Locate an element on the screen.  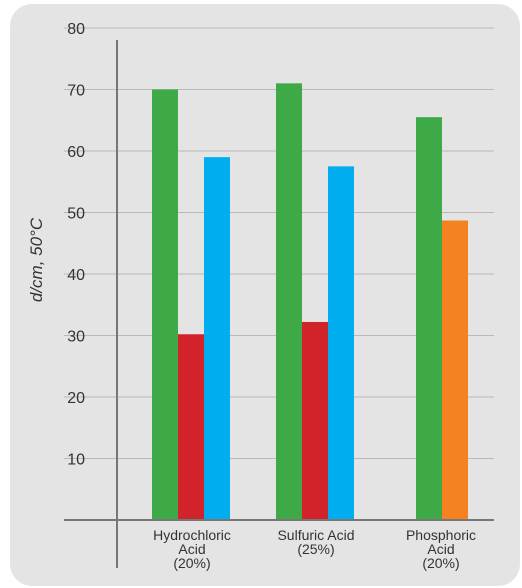
category-label: Hydrochloric is located at coordinates (192, 535).